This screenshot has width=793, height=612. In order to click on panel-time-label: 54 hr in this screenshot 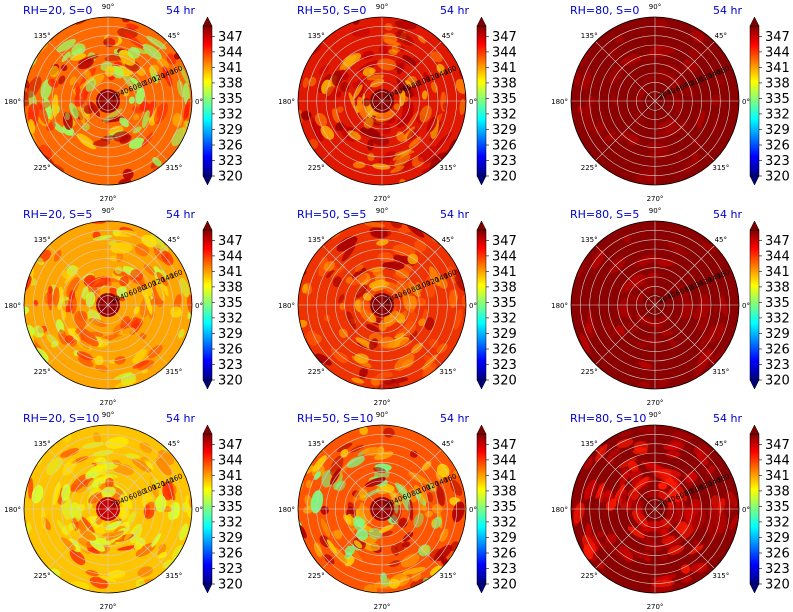, I will do `click(727, 10)`.